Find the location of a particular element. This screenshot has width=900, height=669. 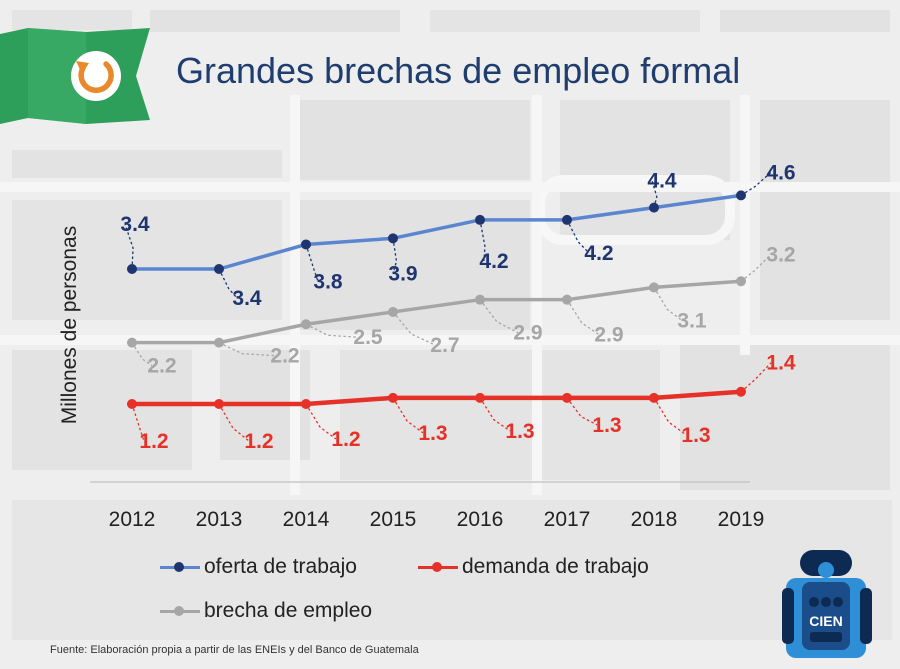

legend-label-demanda: demanda de trabajo is located at coordinates (555, 566).